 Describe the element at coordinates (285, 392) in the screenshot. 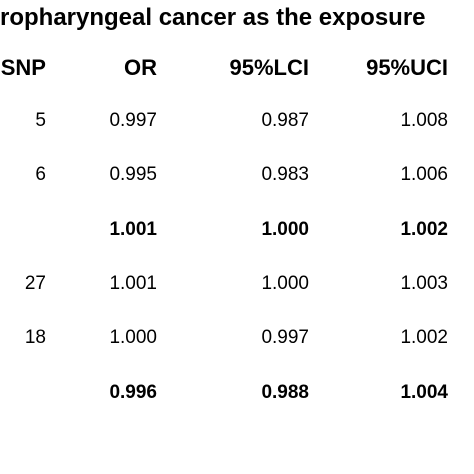

I see `cell-lci: 0.988` at that location.